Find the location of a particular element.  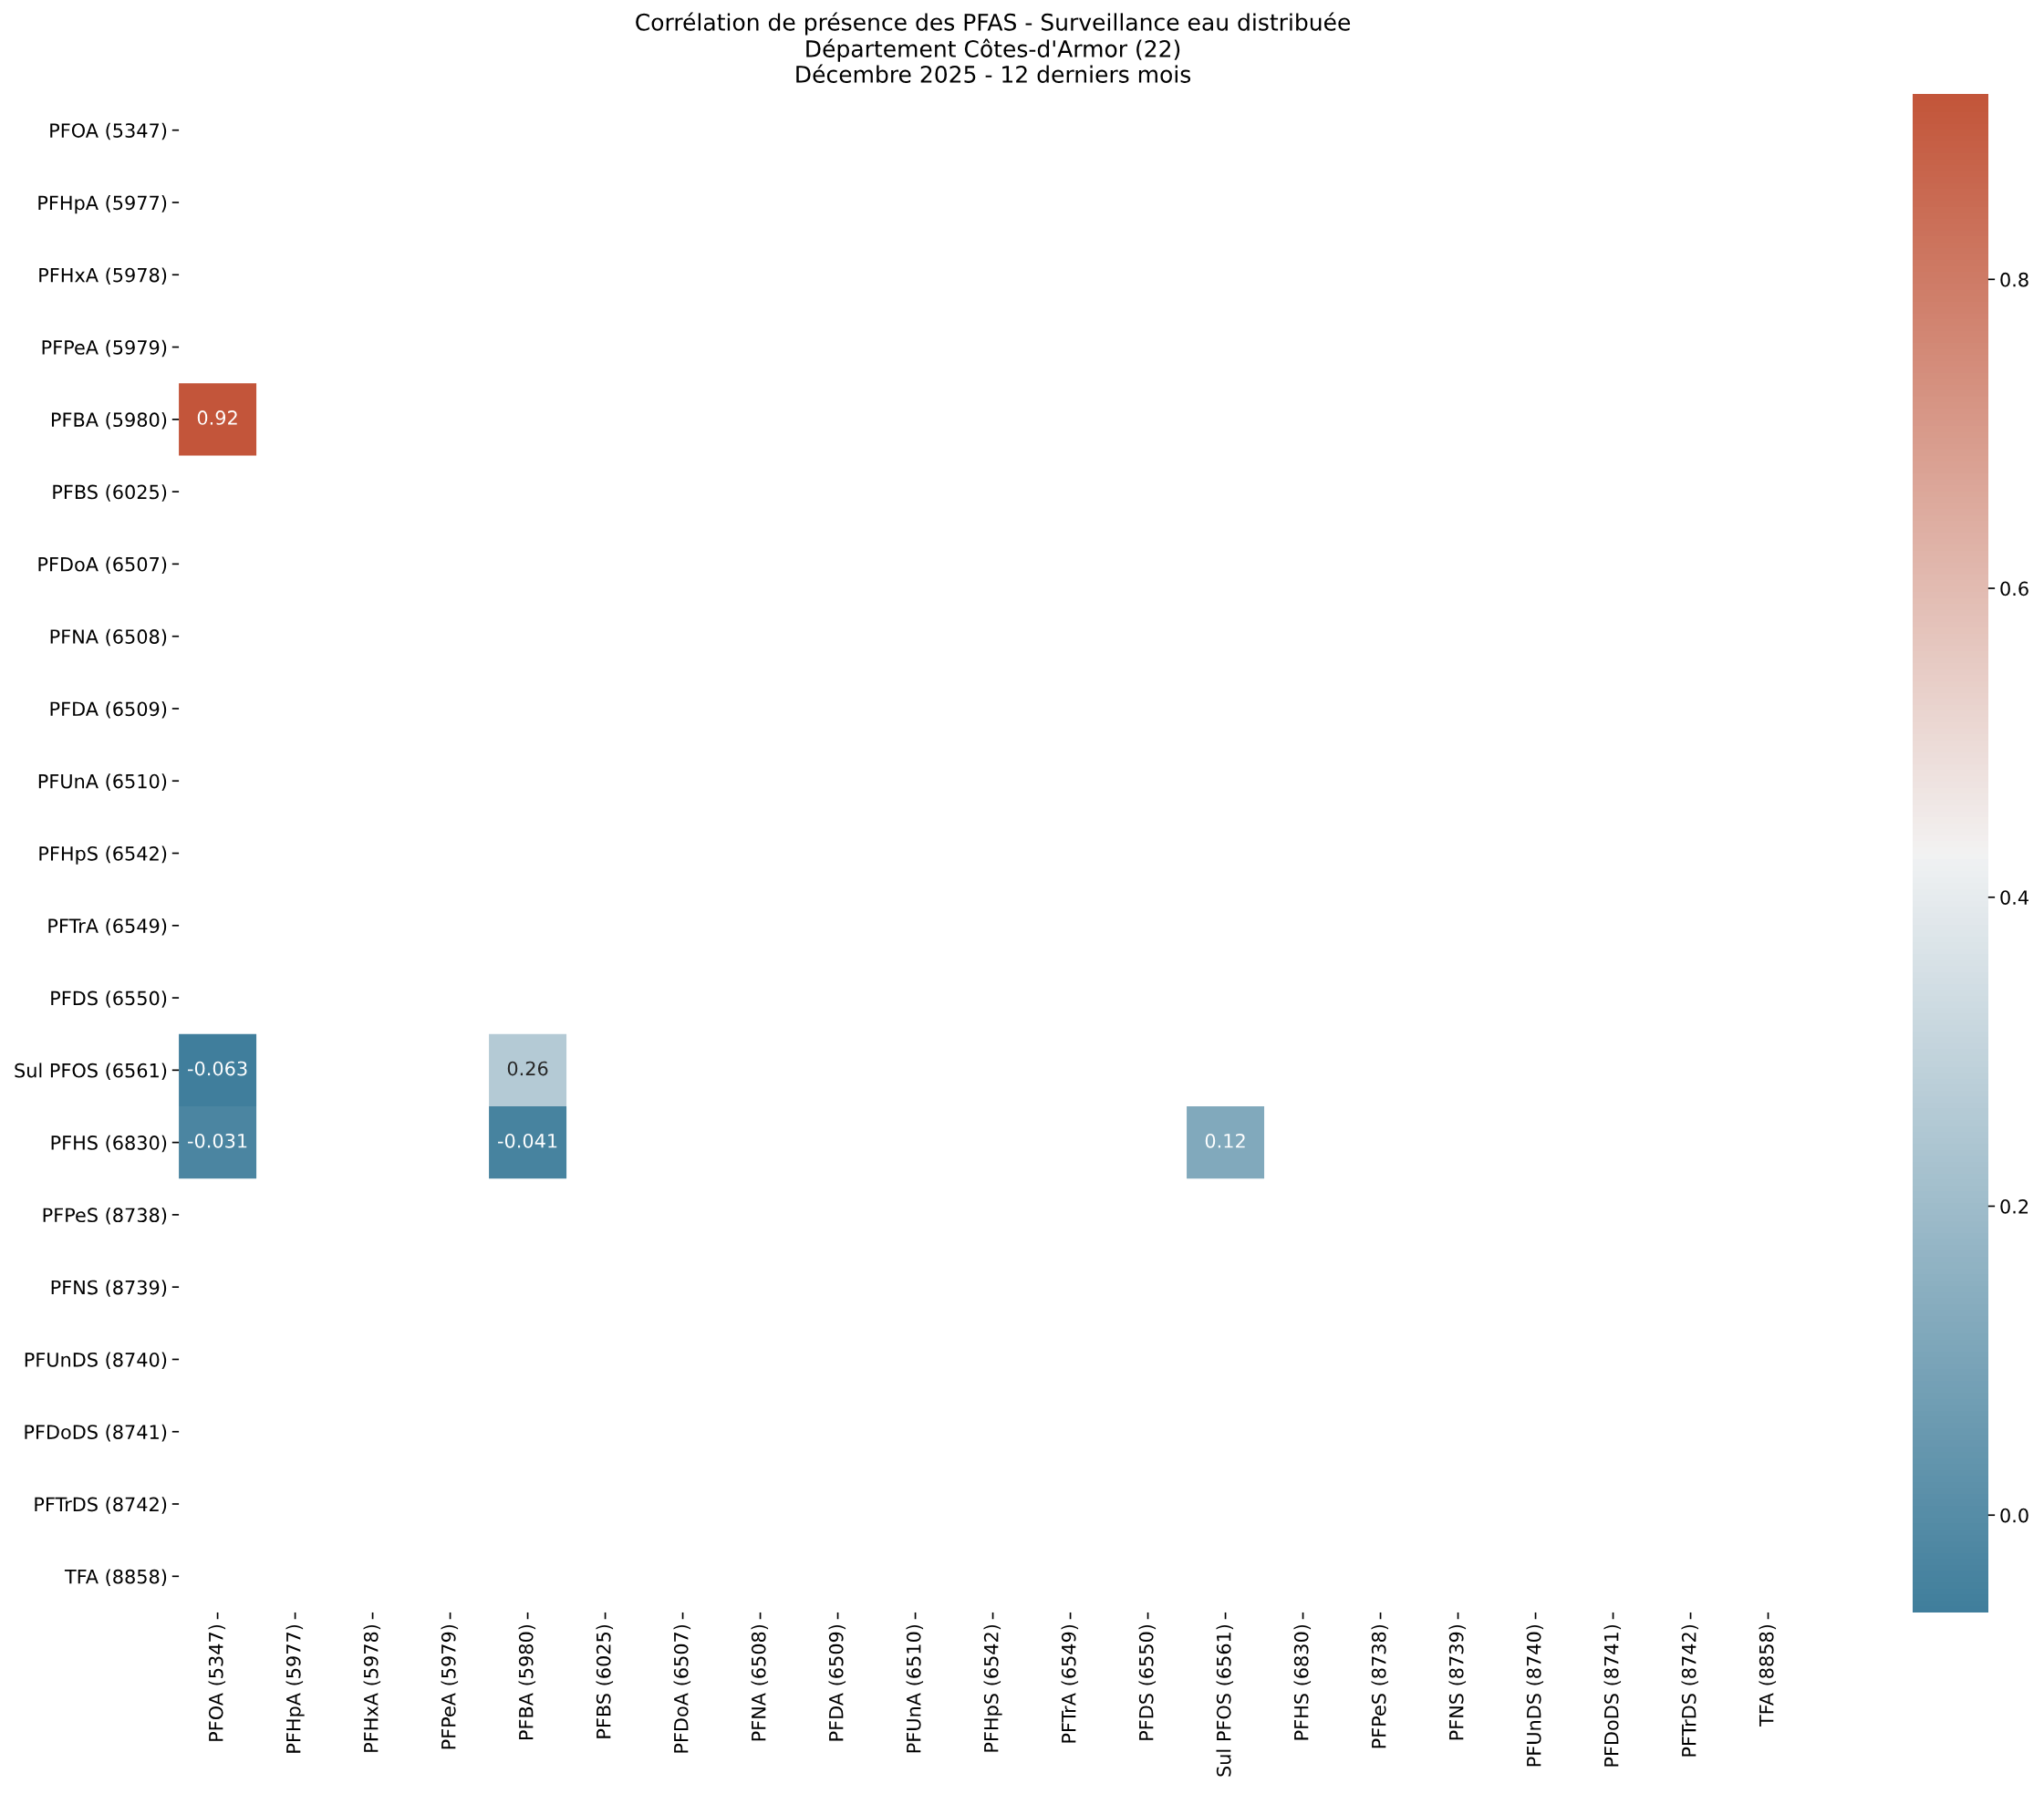

data-label: -0.063 is located at coordinates (217, 1068).